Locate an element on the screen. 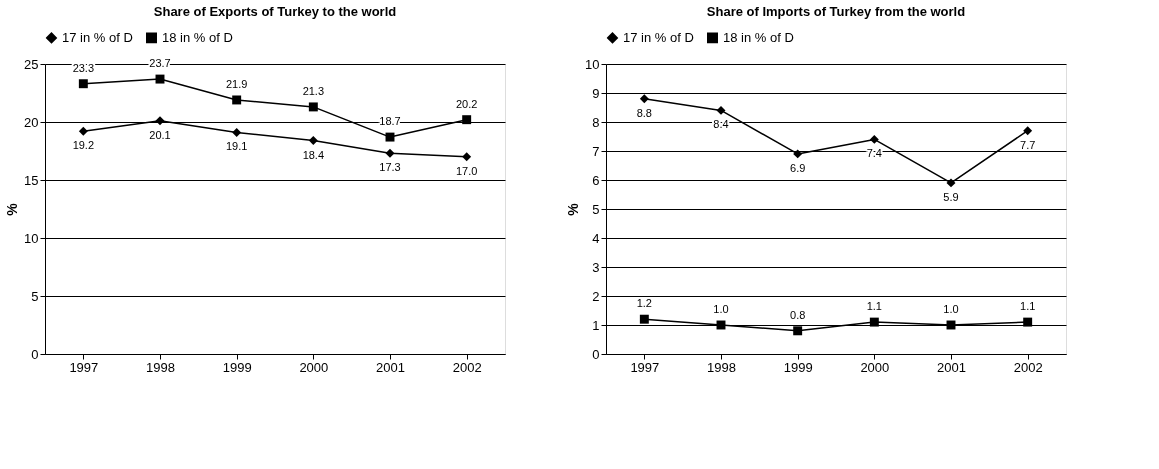 The height and width of the screenshot is (469, 1159). y-tick-label: 25 is located at coordinates (31, 64).